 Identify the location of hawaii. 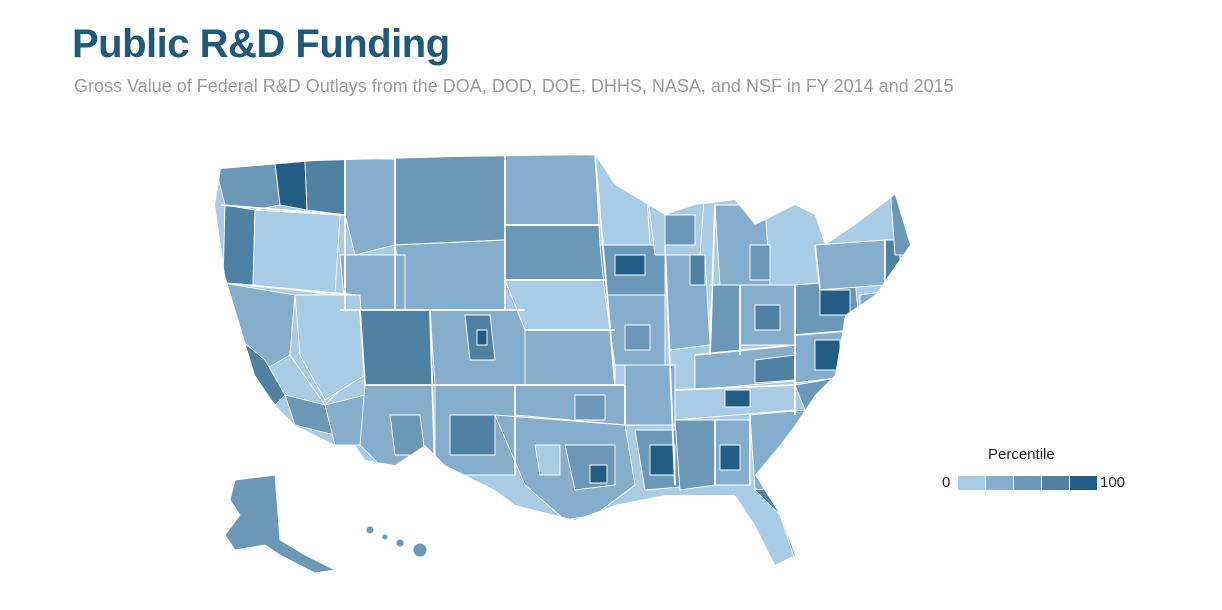
(396, 541).